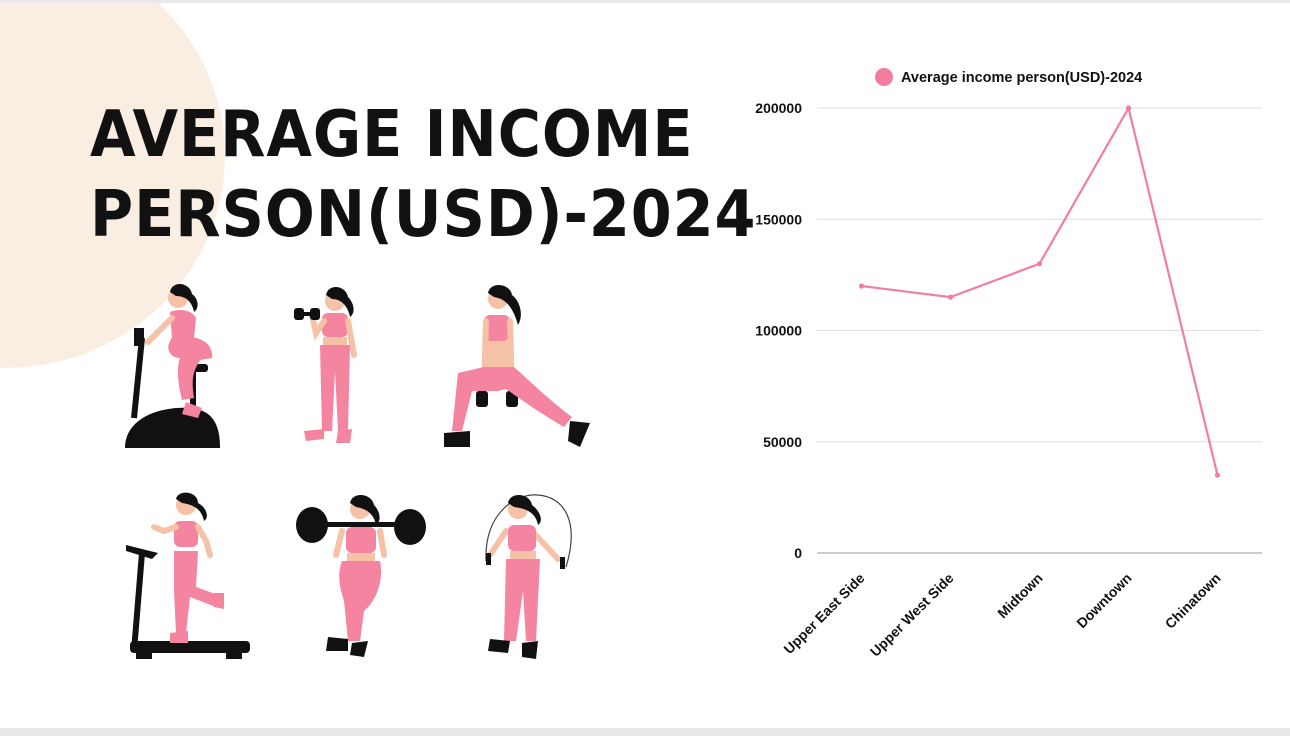  What do you see at coordinates (361, 575) in the screenshot?
I see `barbell-squat-illustration` at bounding box center [361, 575].